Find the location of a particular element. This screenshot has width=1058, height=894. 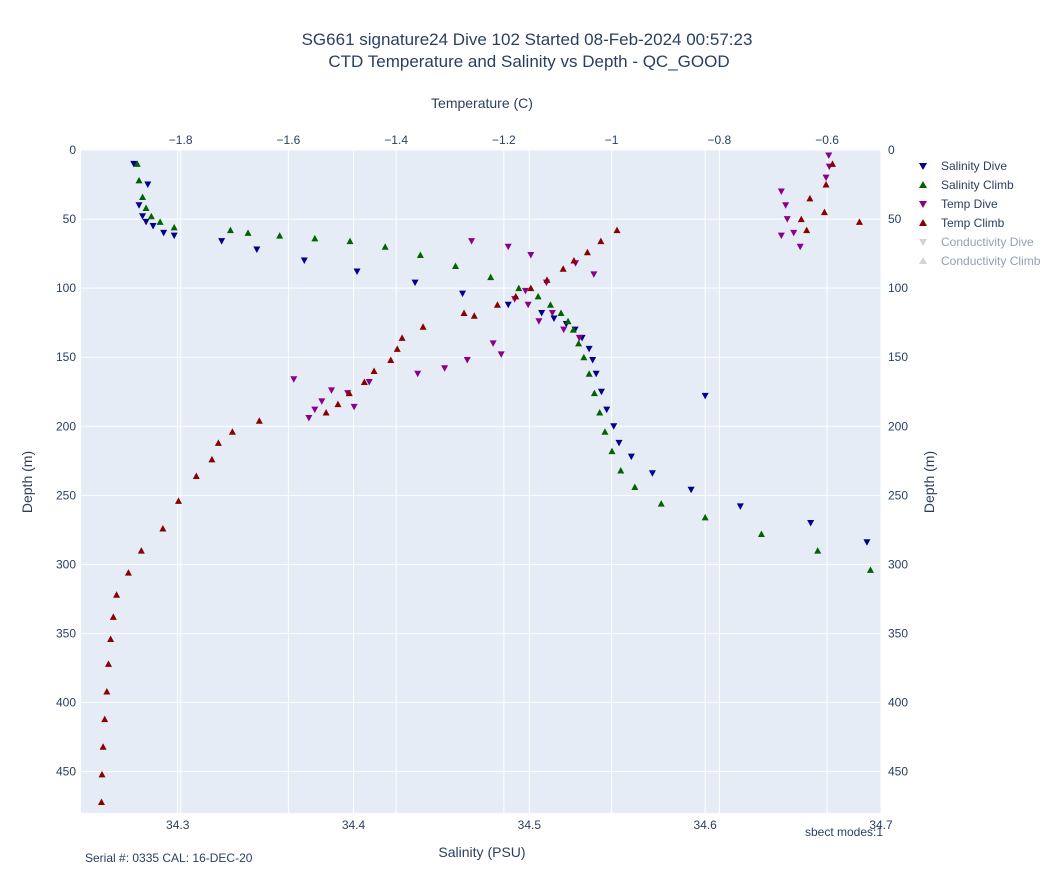

depth-tick-label-left: 50 is located at coordinates (70, 219).